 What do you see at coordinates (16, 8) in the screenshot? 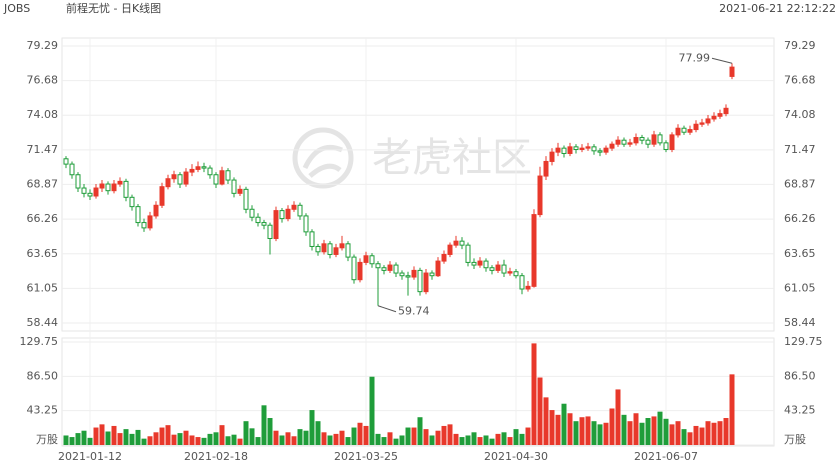
I see `symbol: JOBS` at bounding box center [16, 8].